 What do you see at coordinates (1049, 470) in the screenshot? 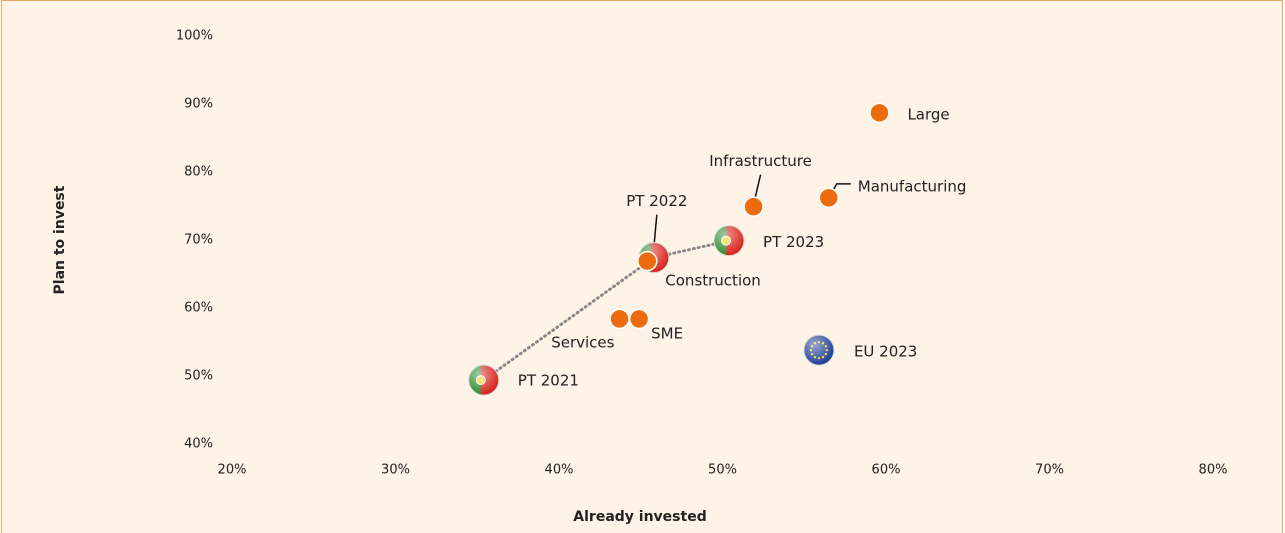
I see `x-tick-label: 70%` at bounding box center [1049, 470].